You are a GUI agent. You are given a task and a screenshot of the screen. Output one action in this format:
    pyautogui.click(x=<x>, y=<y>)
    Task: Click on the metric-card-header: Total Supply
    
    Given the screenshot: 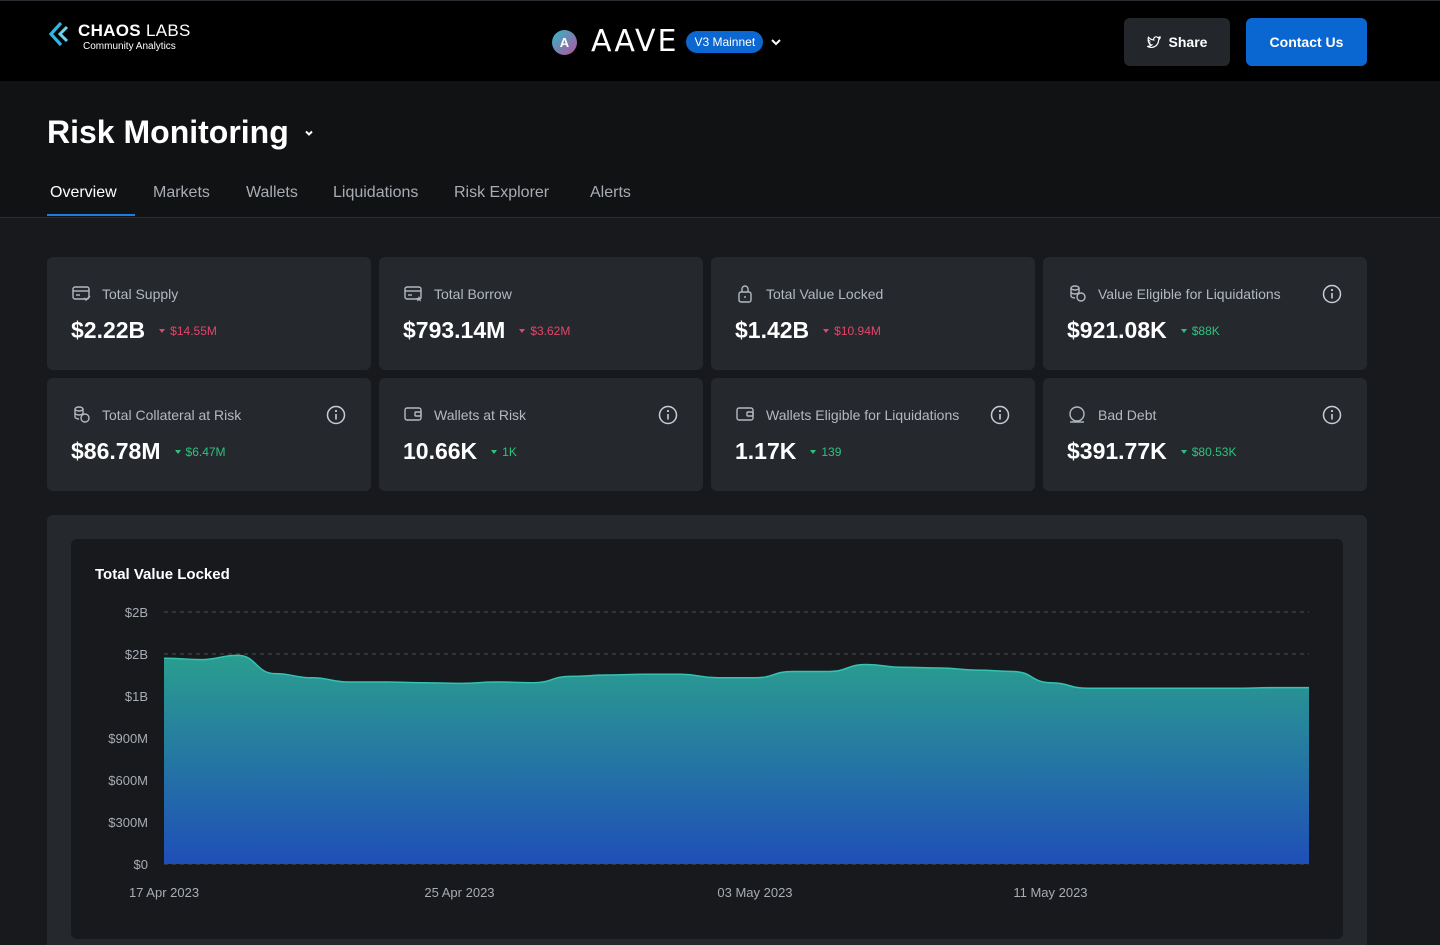 What is the action you would take?
    pyautogui.click(x=125, y=294)
    